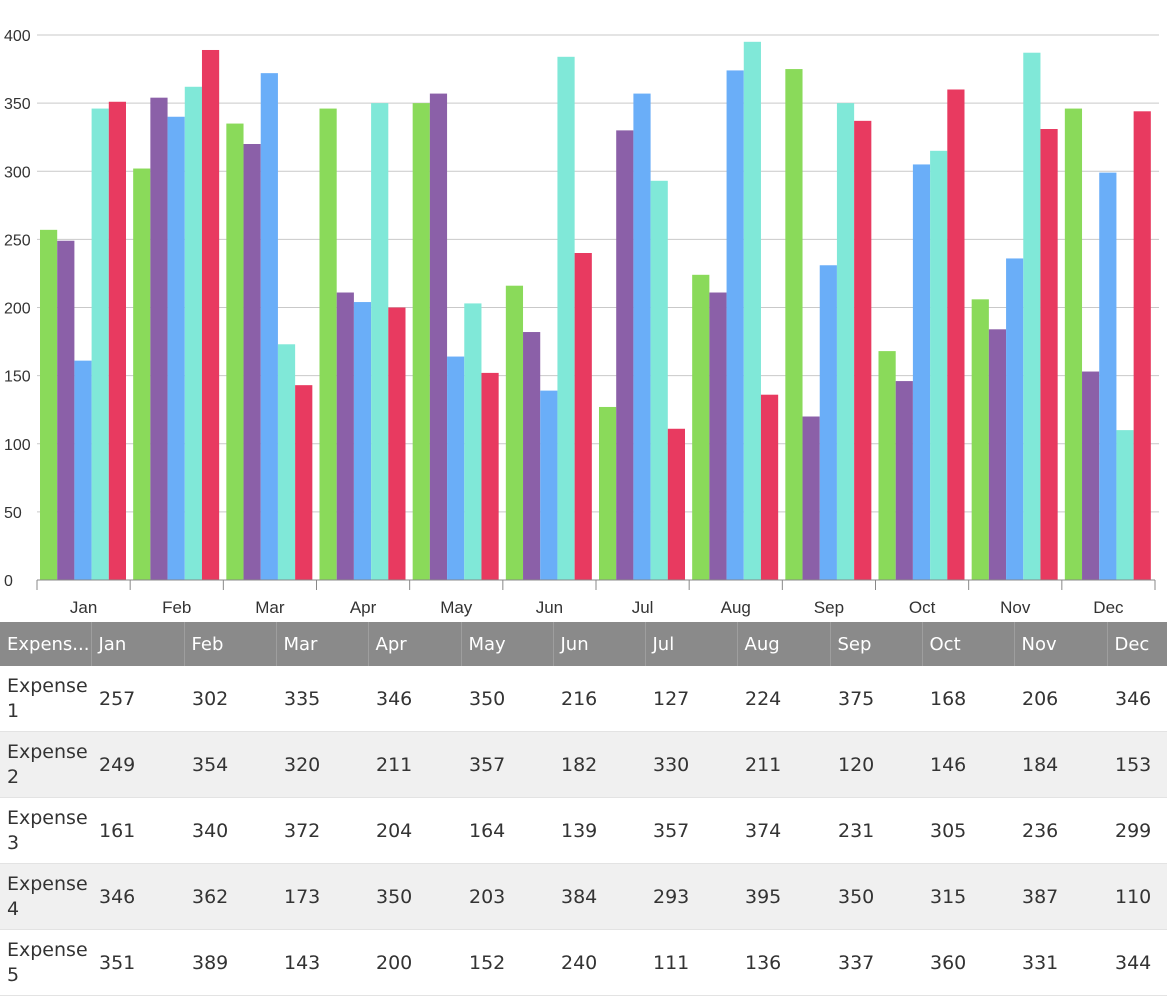  I want to click on column-header-month: Jan, so click(137, 644).